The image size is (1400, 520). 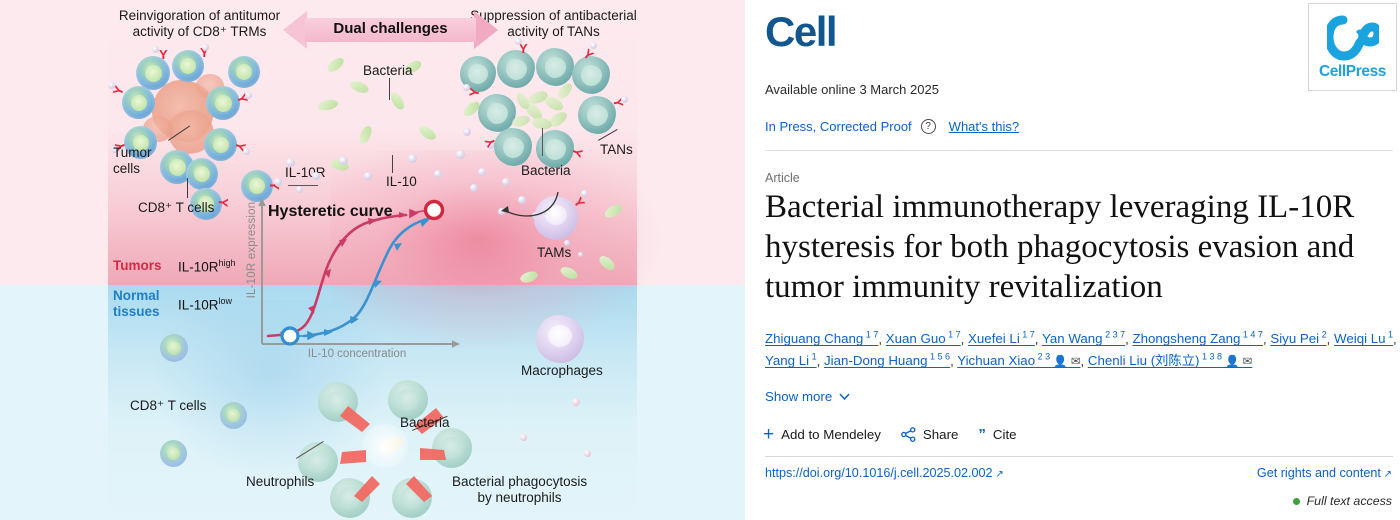 What do you see at coordinates (1019, 360) in the screenshot?
I see `author-name: Yichuan Xiao 2 3 👤 ✉` at bounding box center [1019, 360].